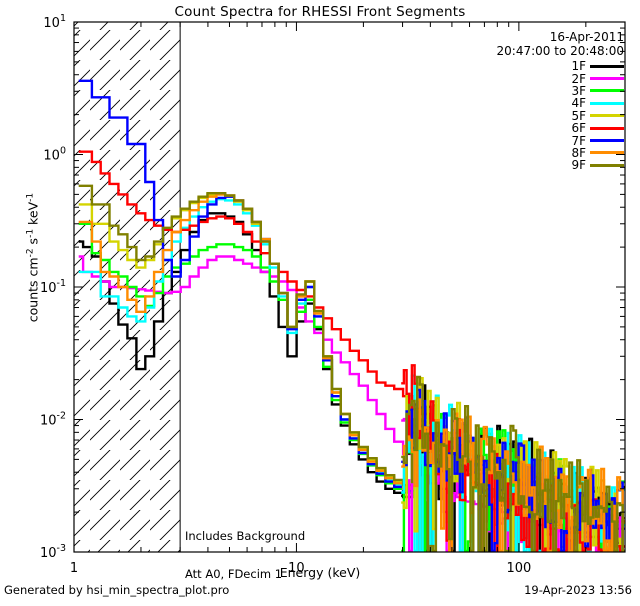  Describe the element at coordinates (245, 536) in the screenshot. I see `annotation-line-1: Includes Background` at that location.